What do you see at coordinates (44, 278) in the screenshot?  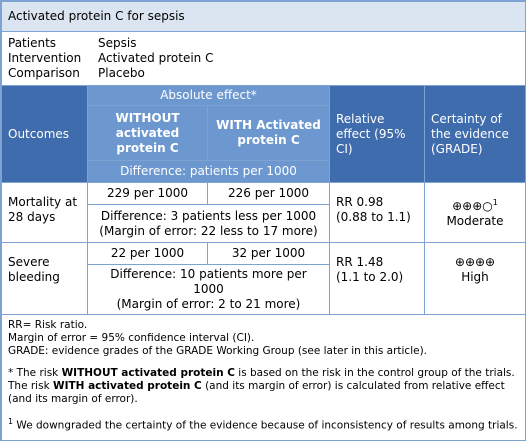 I see `outcome: Severe bleeding` at bounding box center [44, 278].